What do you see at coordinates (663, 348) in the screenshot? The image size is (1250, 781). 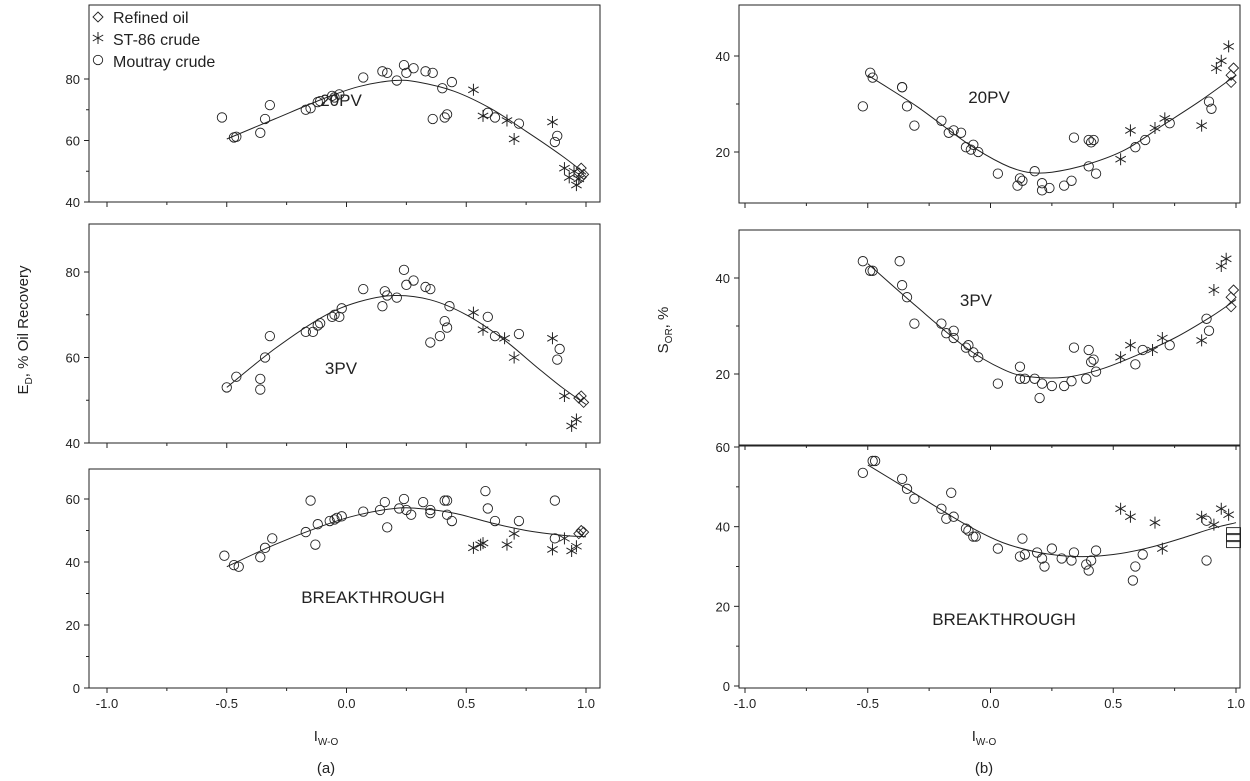 I see `panel-b-y-label-main: S` at bounding box center [663, 348].